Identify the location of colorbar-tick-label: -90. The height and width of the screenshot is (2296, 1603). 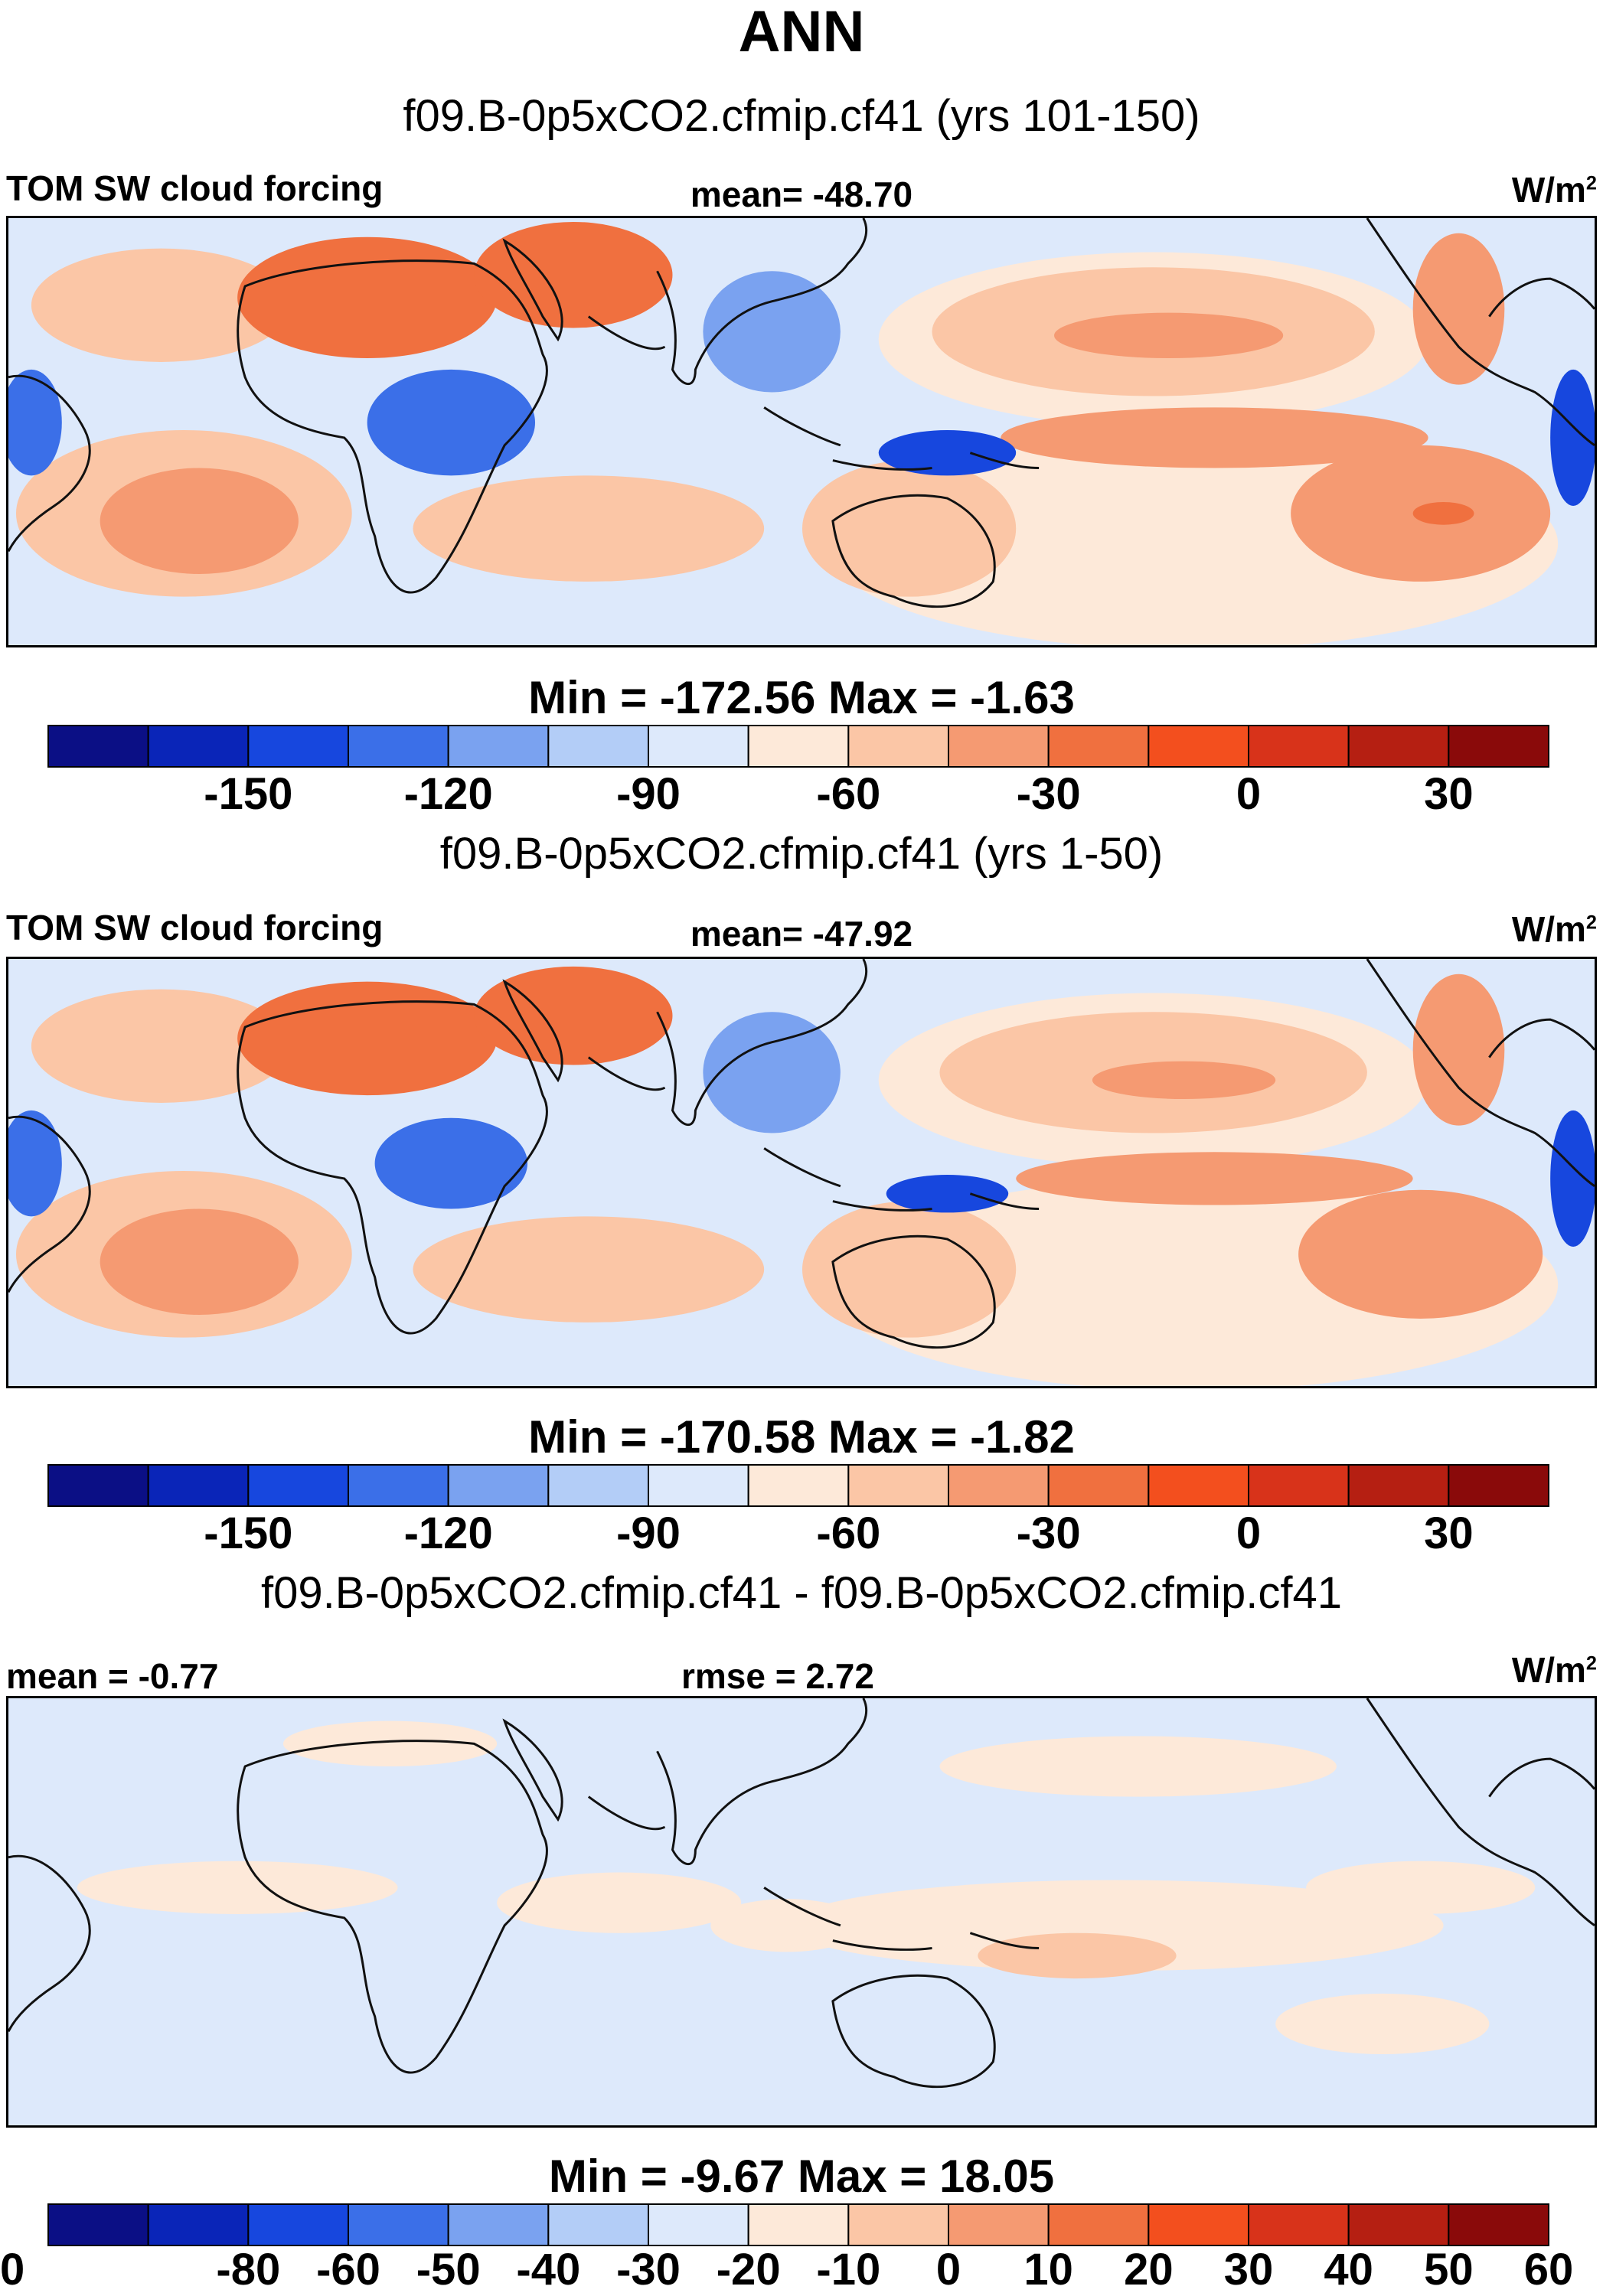
(648, 794).